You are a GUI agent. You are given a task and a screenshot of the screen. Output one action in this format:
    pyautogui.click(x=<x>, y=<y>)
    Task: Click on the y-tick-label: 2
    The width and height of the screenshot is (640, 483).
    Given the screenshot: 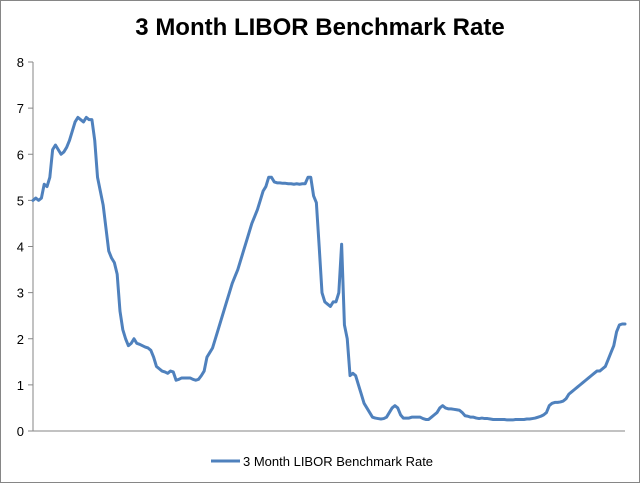 What is the action you would take?
    pyautogui.click(x=20, y=339)
    